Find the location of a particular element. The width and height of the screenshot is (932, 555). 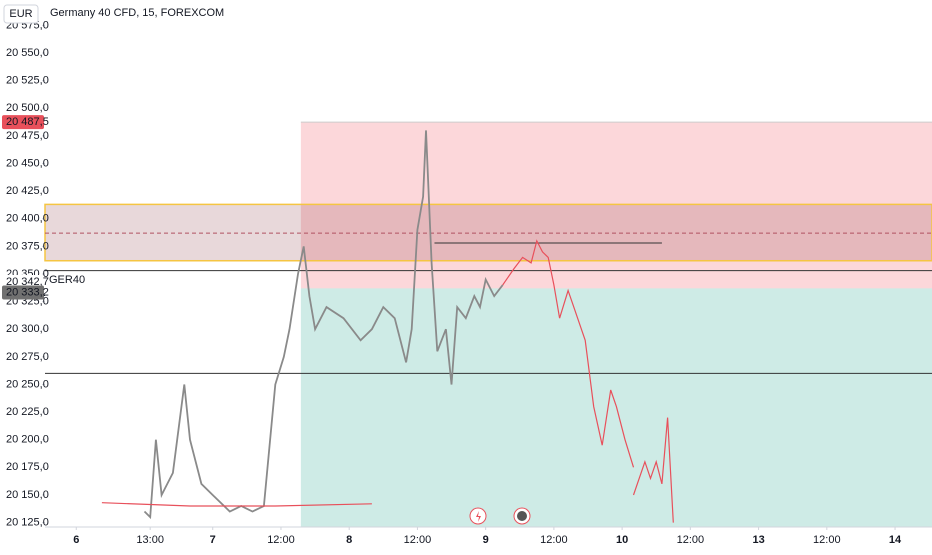

x-tick-label: 7 is located at coordinates (213, 540).